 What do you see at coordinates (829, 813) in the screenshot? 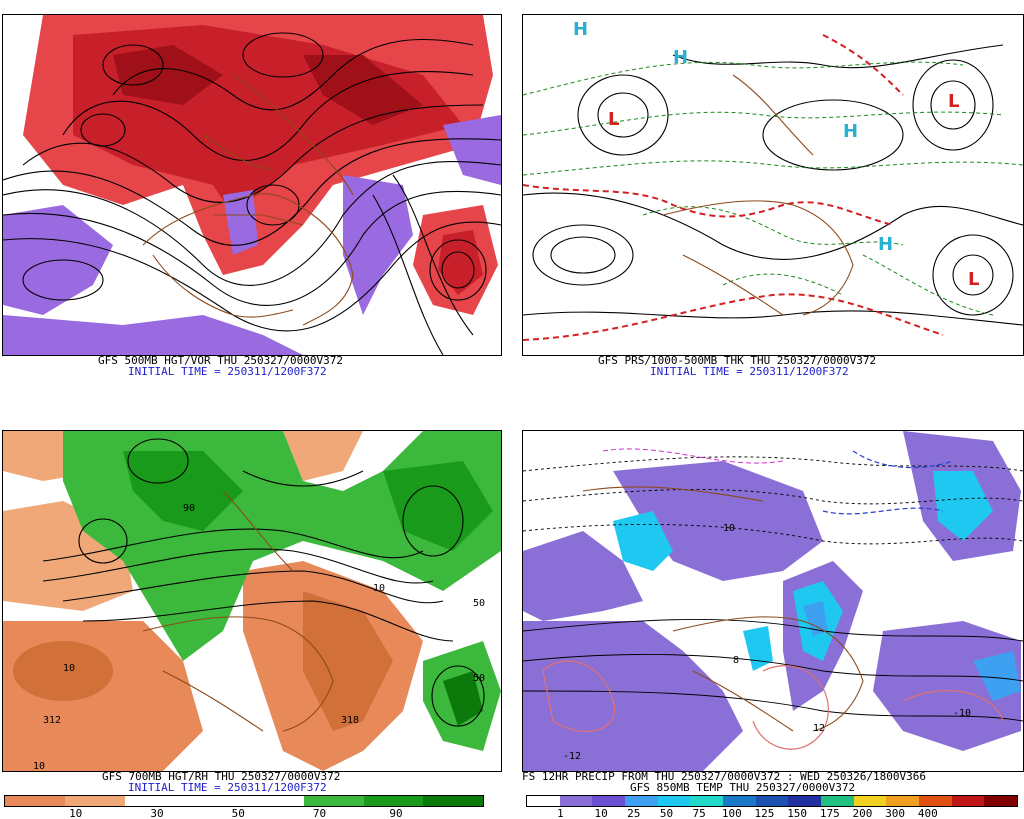
I see `colorbar-tick-label: 175` at bounding box center [829, 813].